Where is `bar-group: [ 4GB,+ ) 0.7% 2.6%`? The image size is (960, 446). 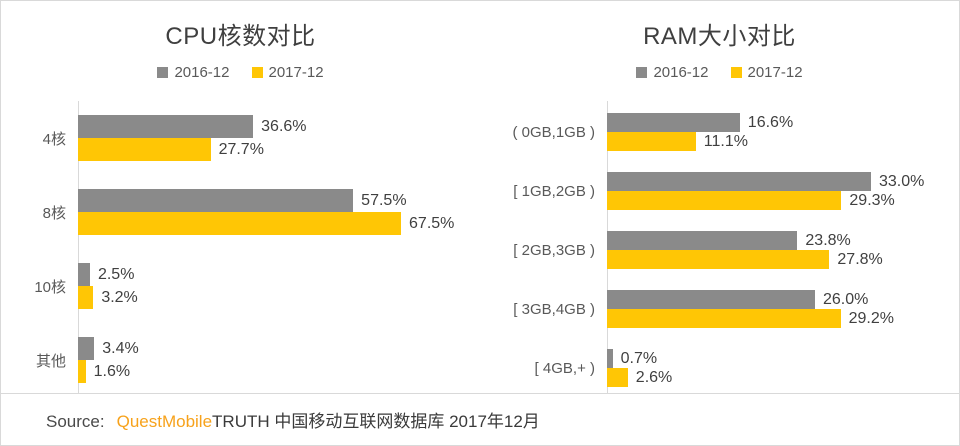
bar-group: [ 4GB,+ ) 0.7% 2.6% is located at coordinates (719, 368).